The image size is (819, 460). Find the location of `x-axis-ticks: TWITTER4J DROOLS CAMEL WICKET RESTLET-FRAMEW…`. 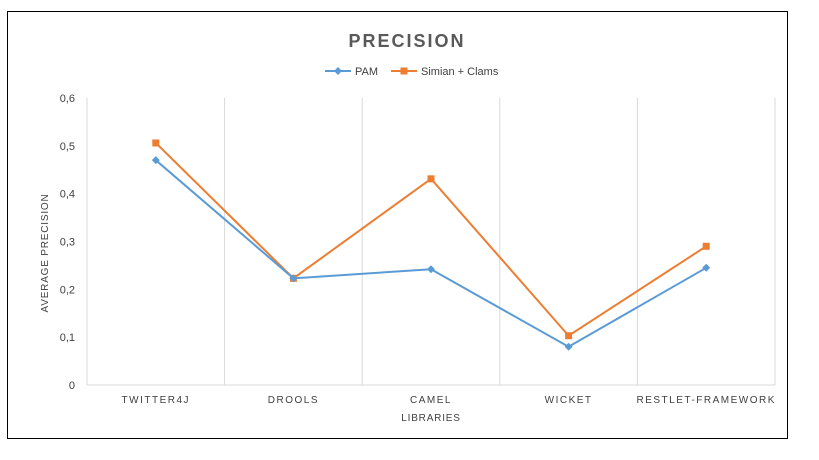

x-axis-ticks: TWITTER4J DROOLS CAMEL WICKET RESTLET-FRAMEW… is located at coordinates (448, 400).